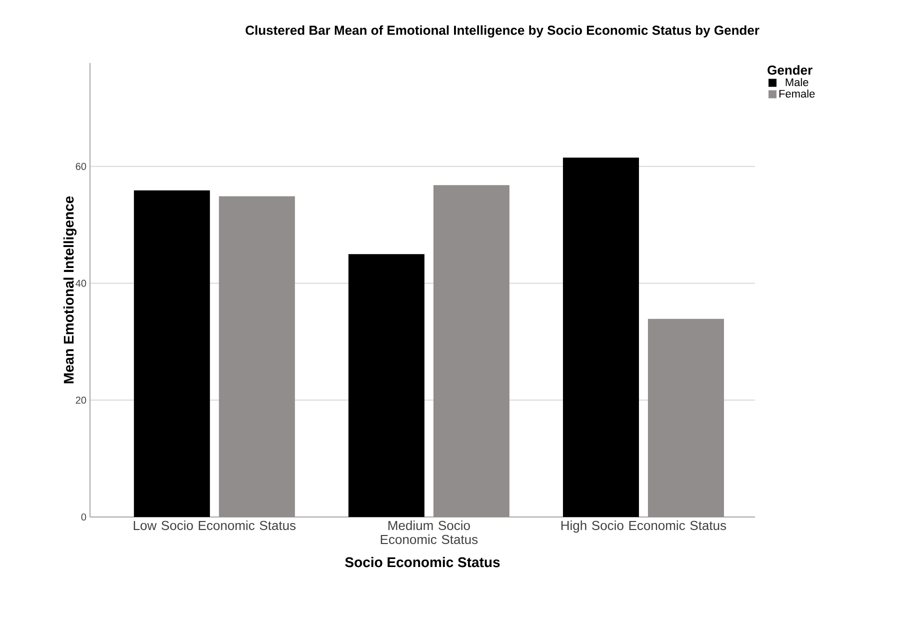 This screenshot has height=619, width=909. I want to click on y-tick-label: 0, so click(83, 517).